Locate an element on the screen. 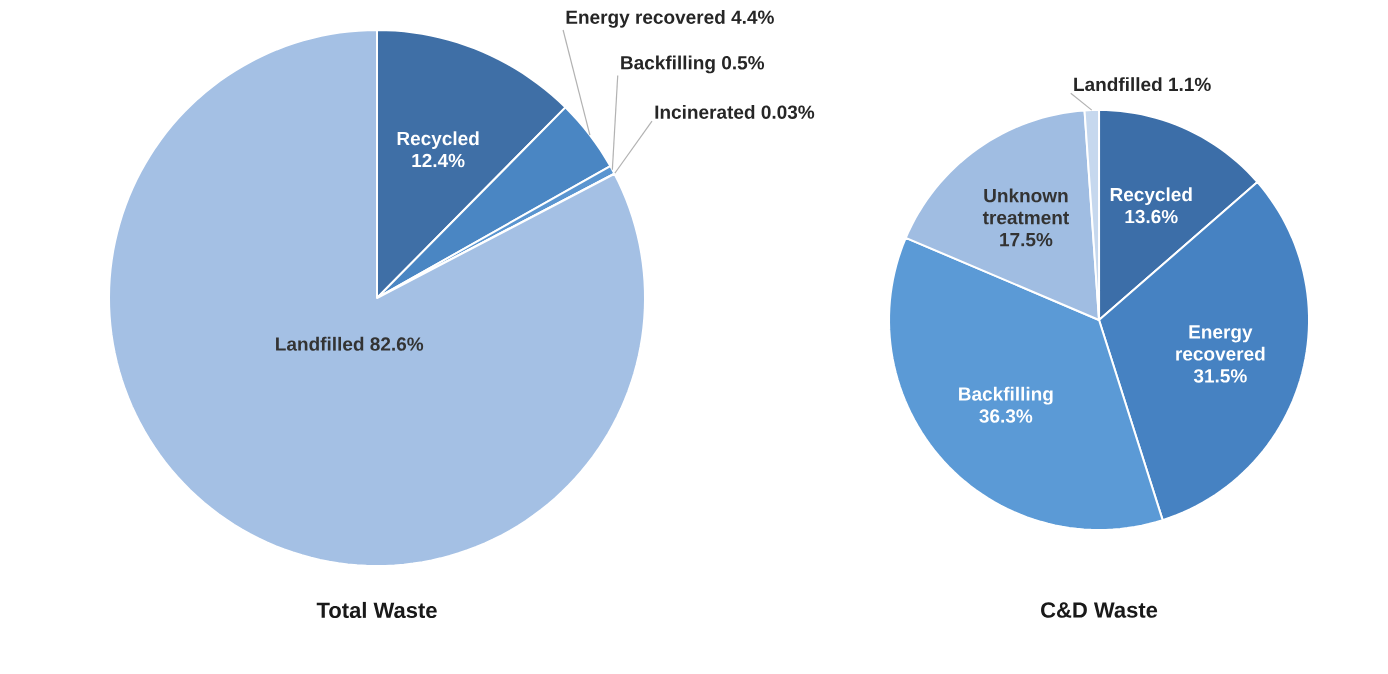  data-label: 0.5% is located at coordinates (743, 63).